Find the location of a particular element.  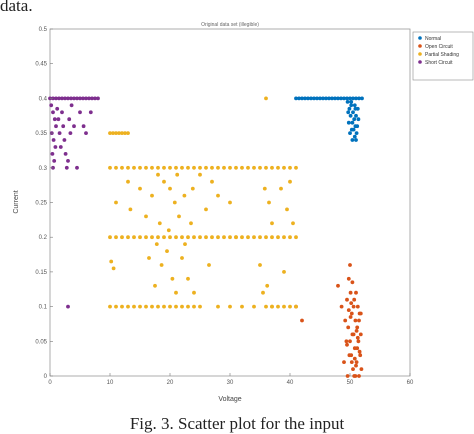

y-axis-label: Current is located at coordinates (16, 201).